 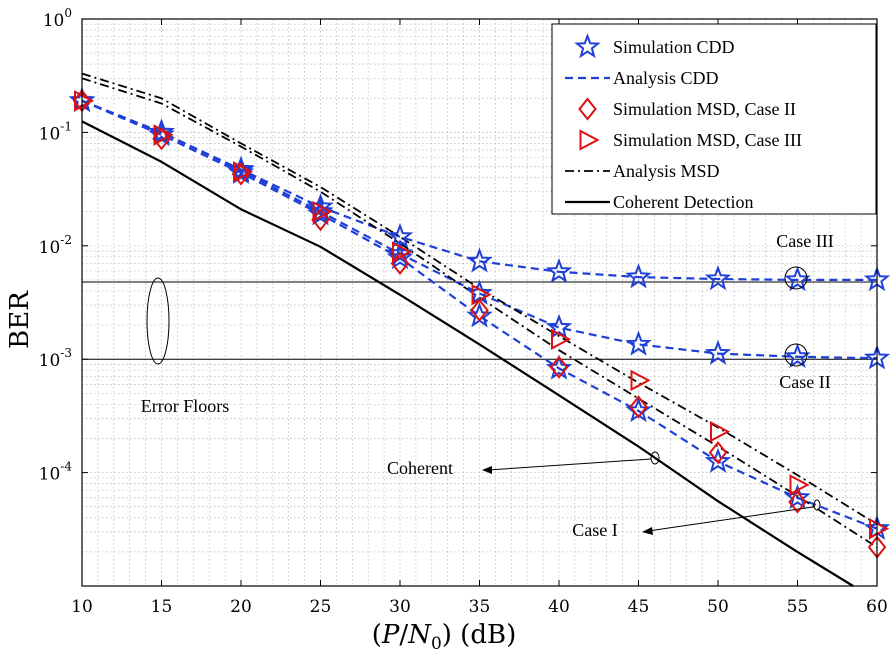 What do you see at coordinates (804, 241) in the screenshot?
I see `annotation-case-iii: Case III` at bounding box center [804, 241].